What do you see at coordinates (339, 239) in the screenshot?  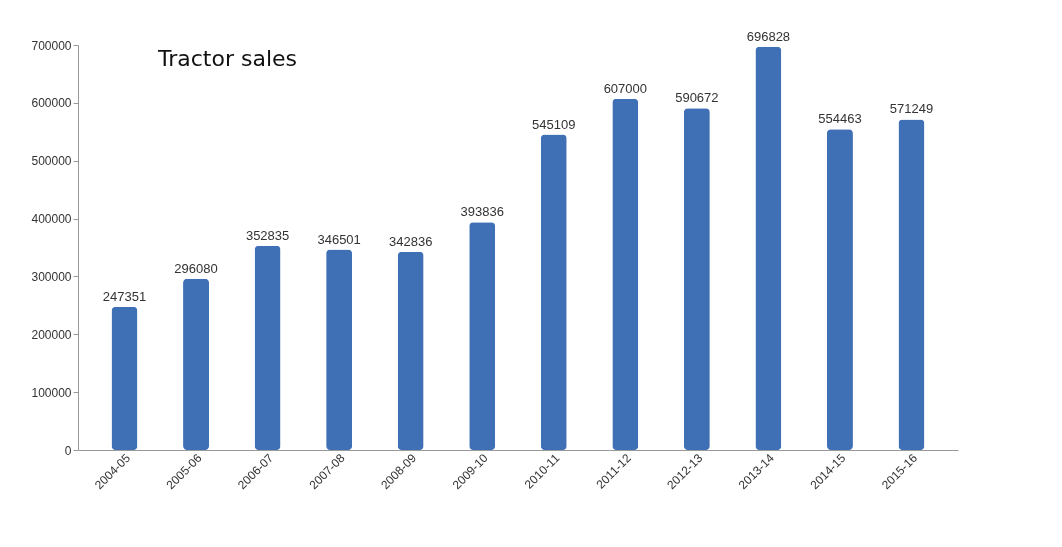 I see `data-label: 346501` at bounding box center [339, 239].